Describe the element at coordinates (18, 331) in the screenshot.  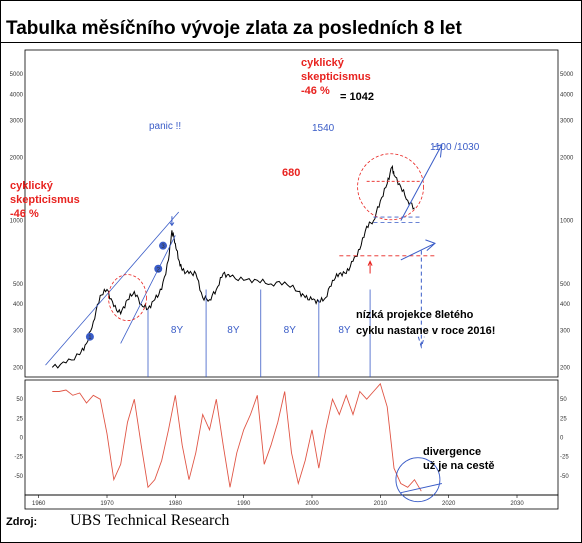
I see `y-tick-left: 300` at that location.